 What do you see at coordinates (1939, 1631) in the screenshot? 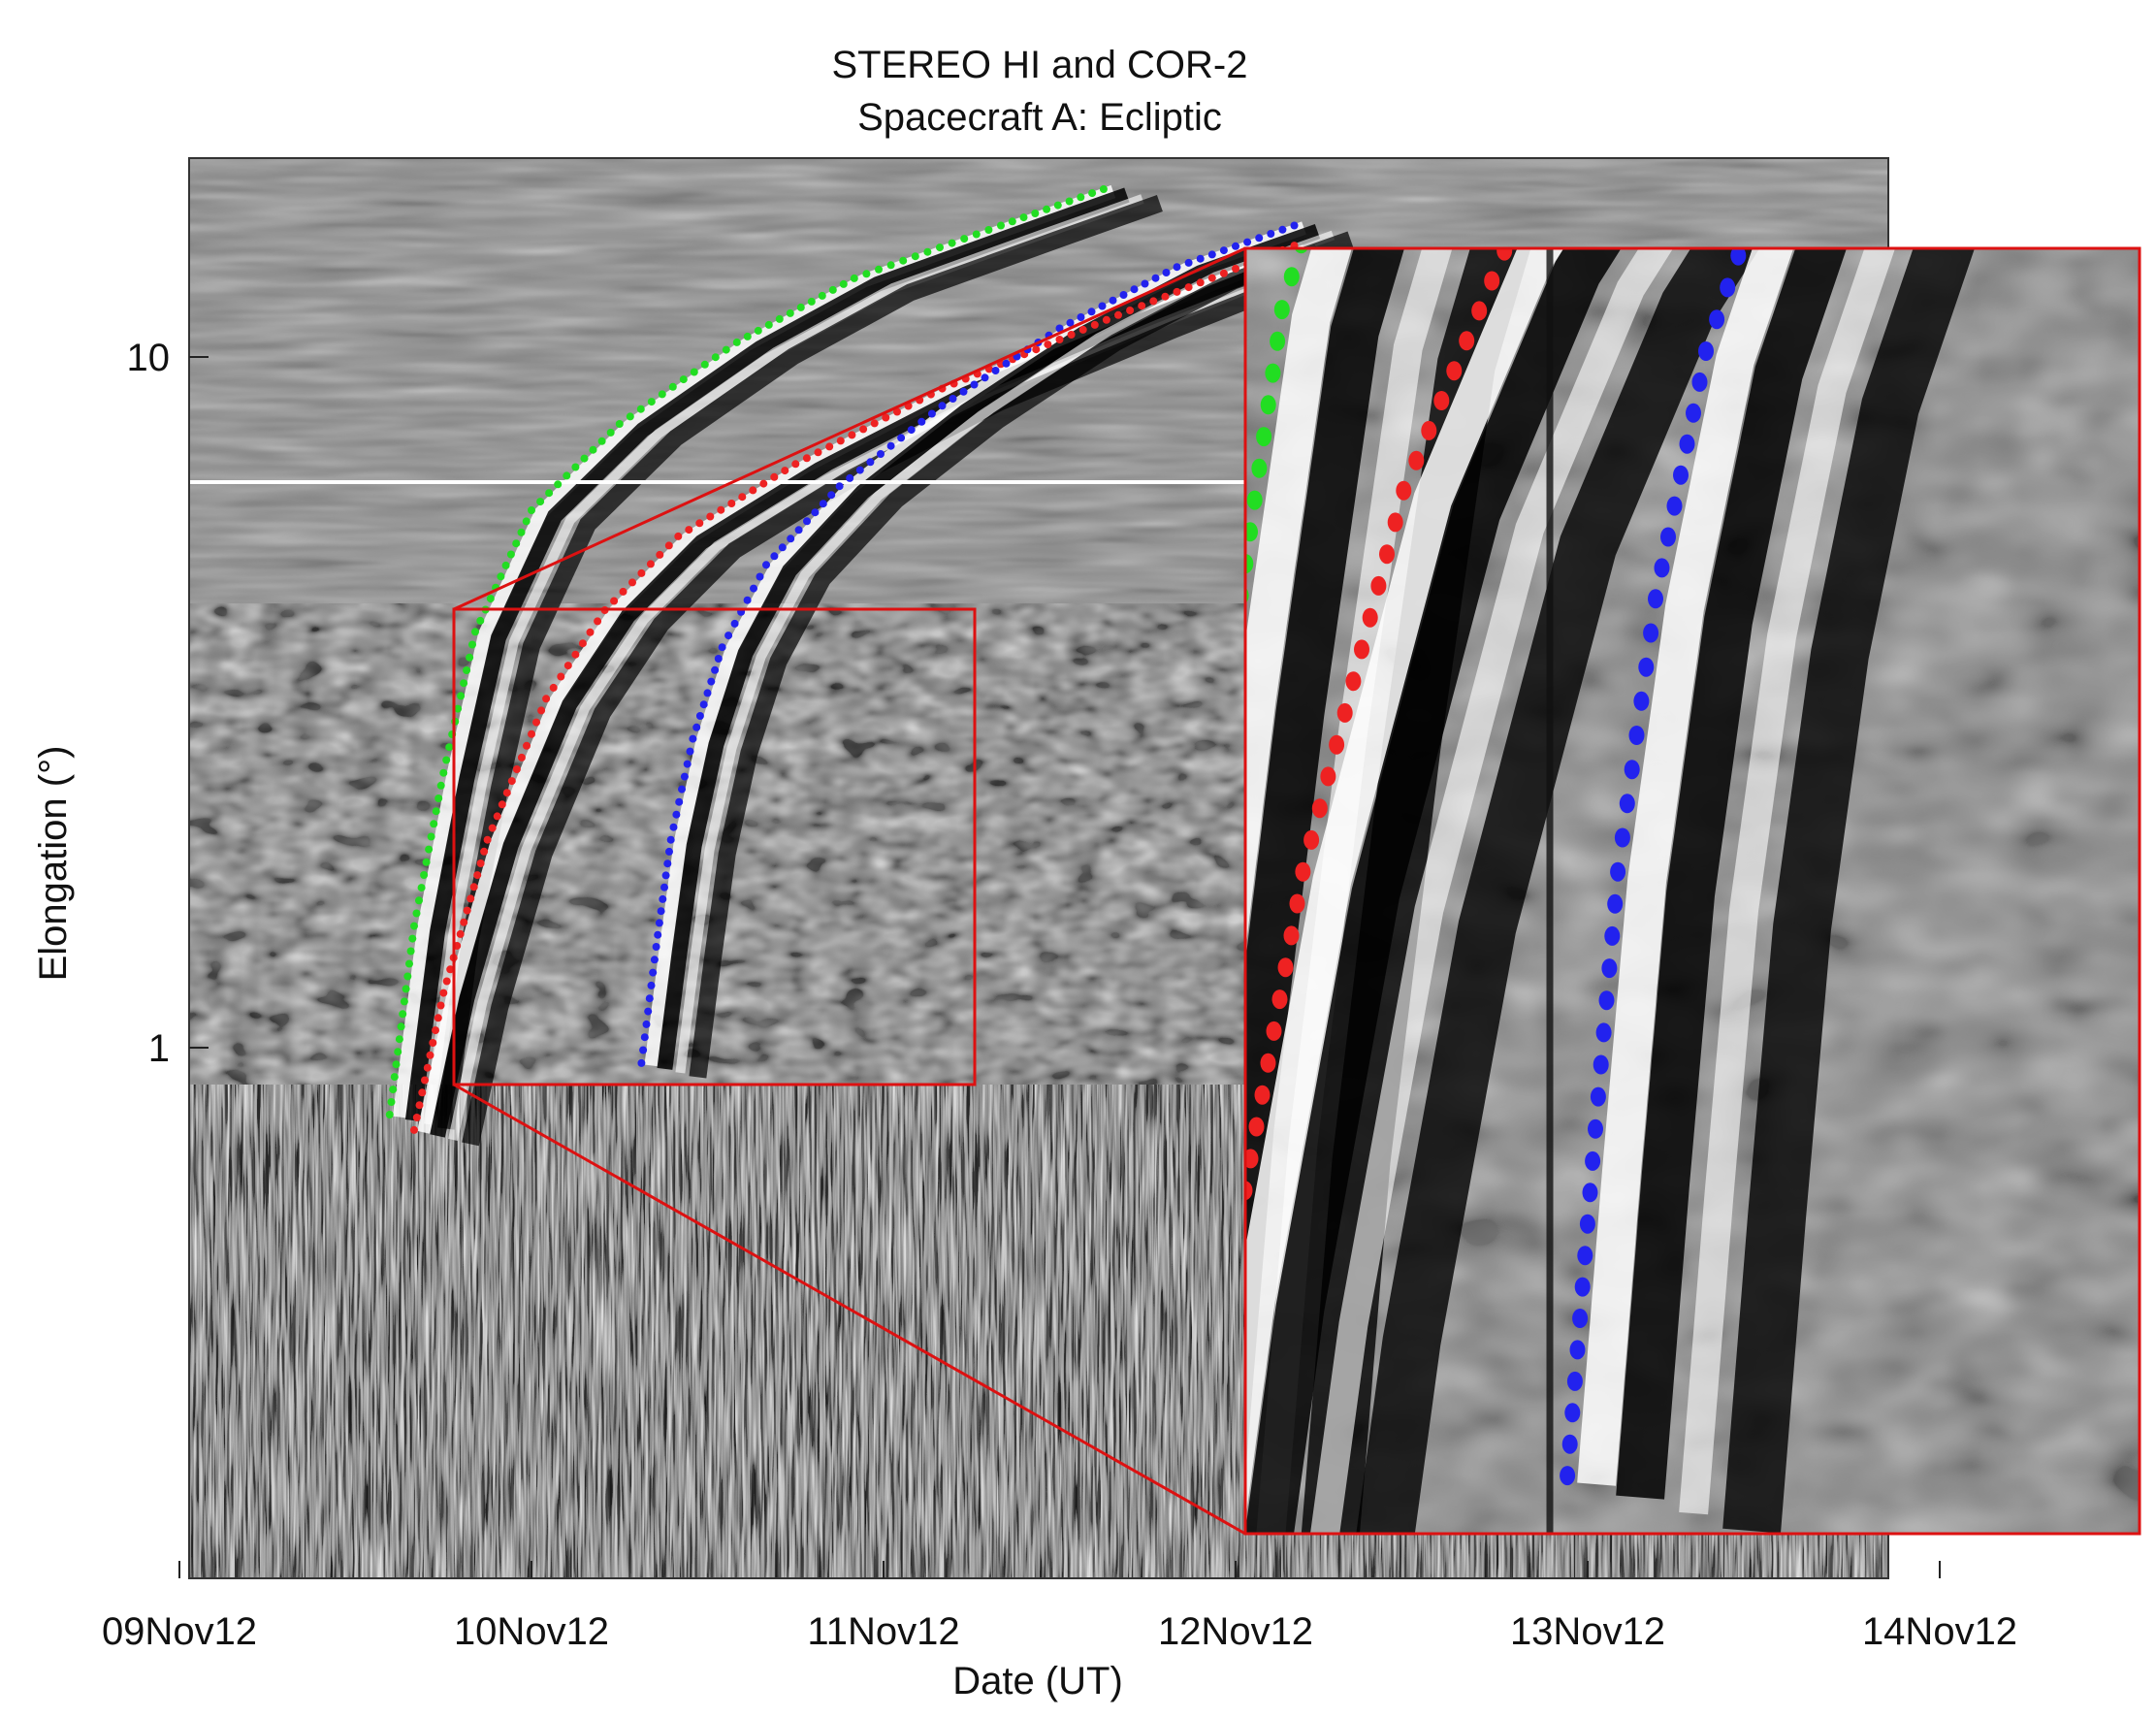
I see `x-tick-label: 14Nov12` at bounding box center [1939, 1631].